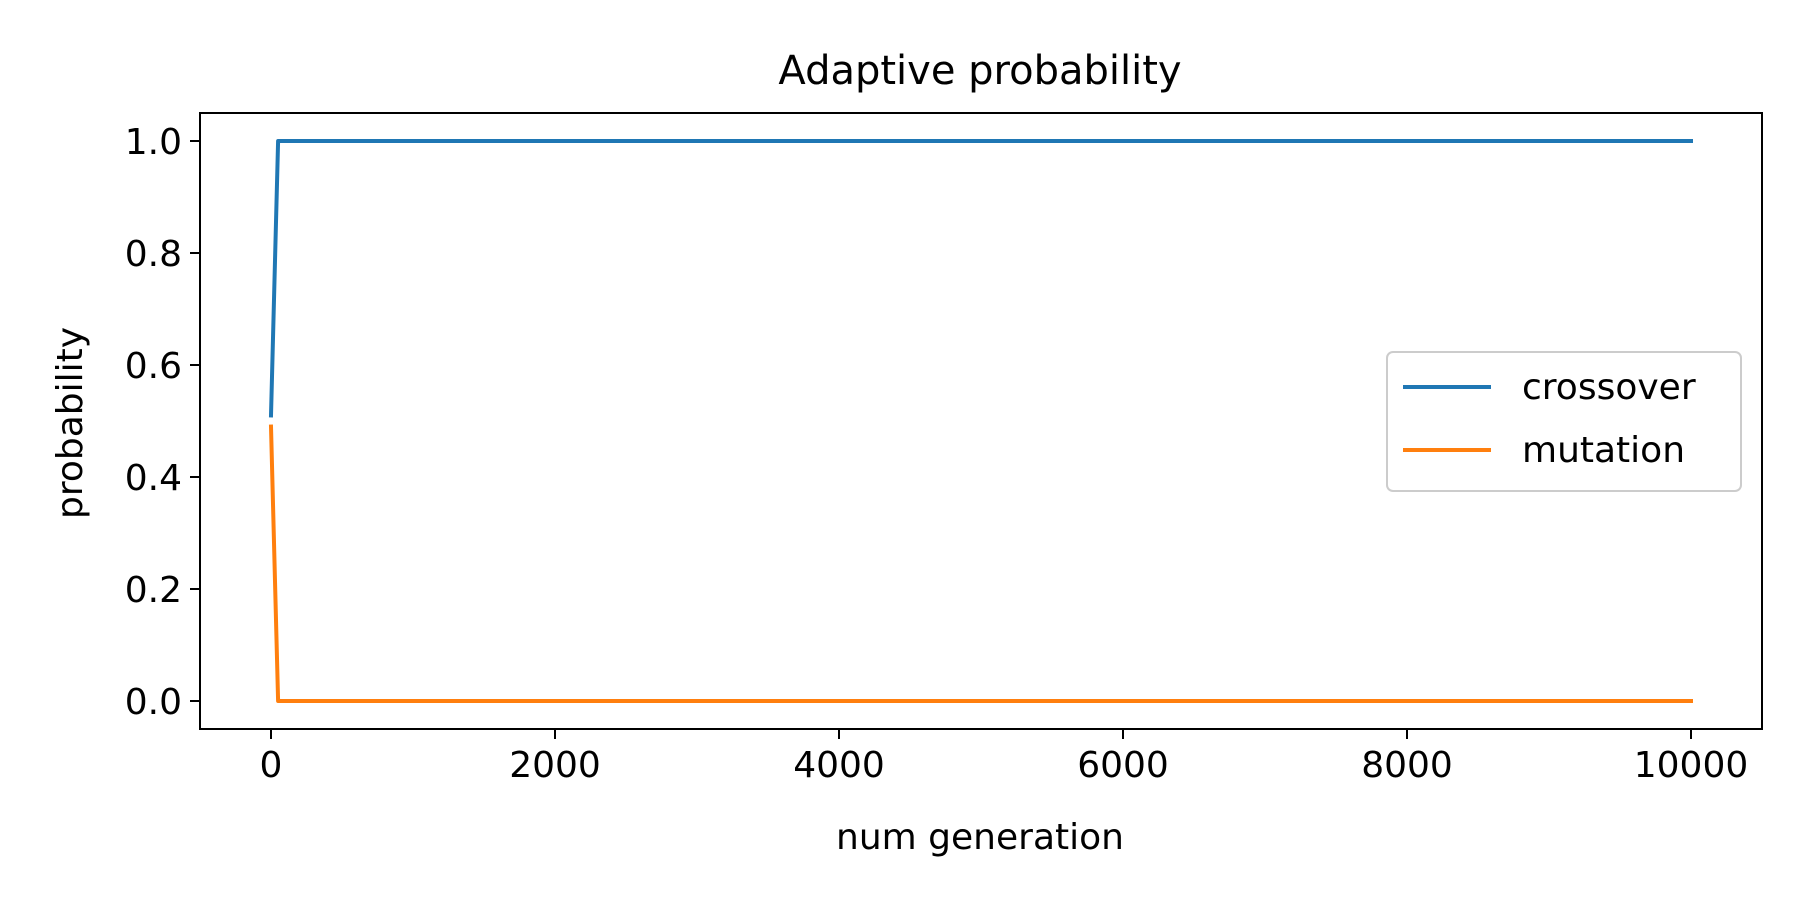 The image size is (1800, 900). What do you see at coordinates (979, 71) in the screenshot?
I see `chart-title: Adaptive probability` at bounding box center [979, 71].